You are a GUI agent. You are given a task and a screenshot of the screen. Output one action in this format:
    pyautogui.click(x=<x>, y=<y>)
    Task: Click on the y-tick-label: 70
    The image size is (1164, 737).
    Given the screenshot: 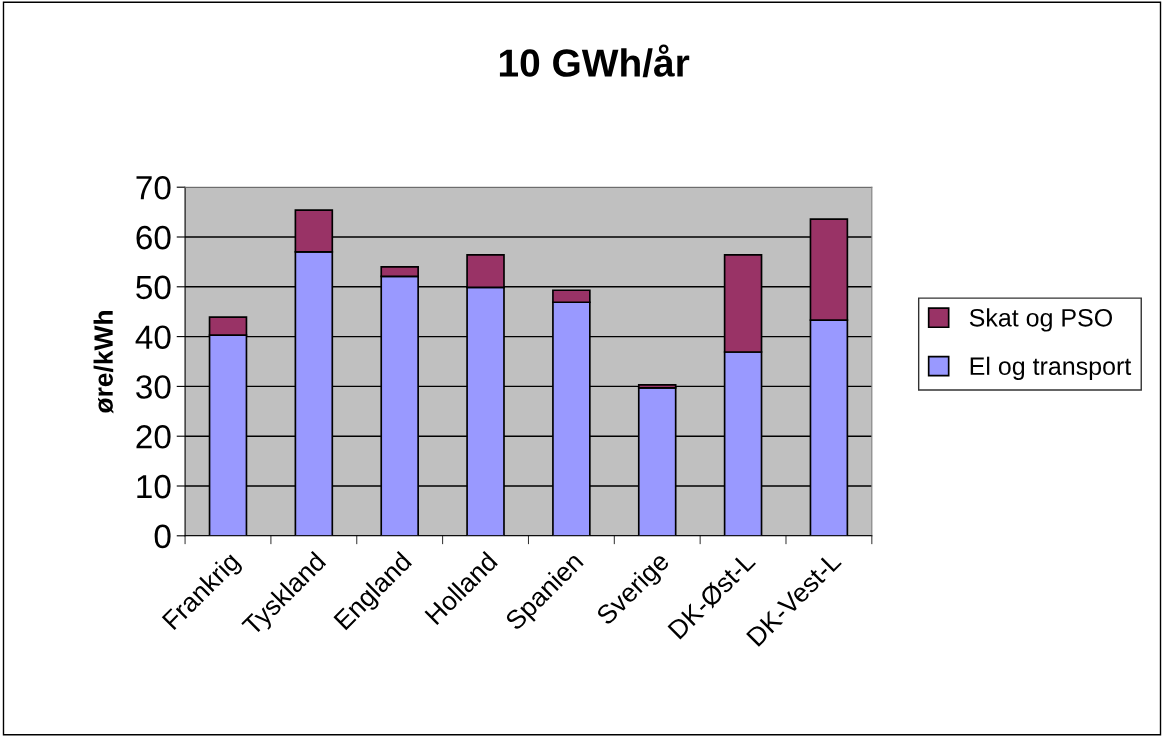 What is the action you would take?
    pyautogui.click(x=153, y=188)
    